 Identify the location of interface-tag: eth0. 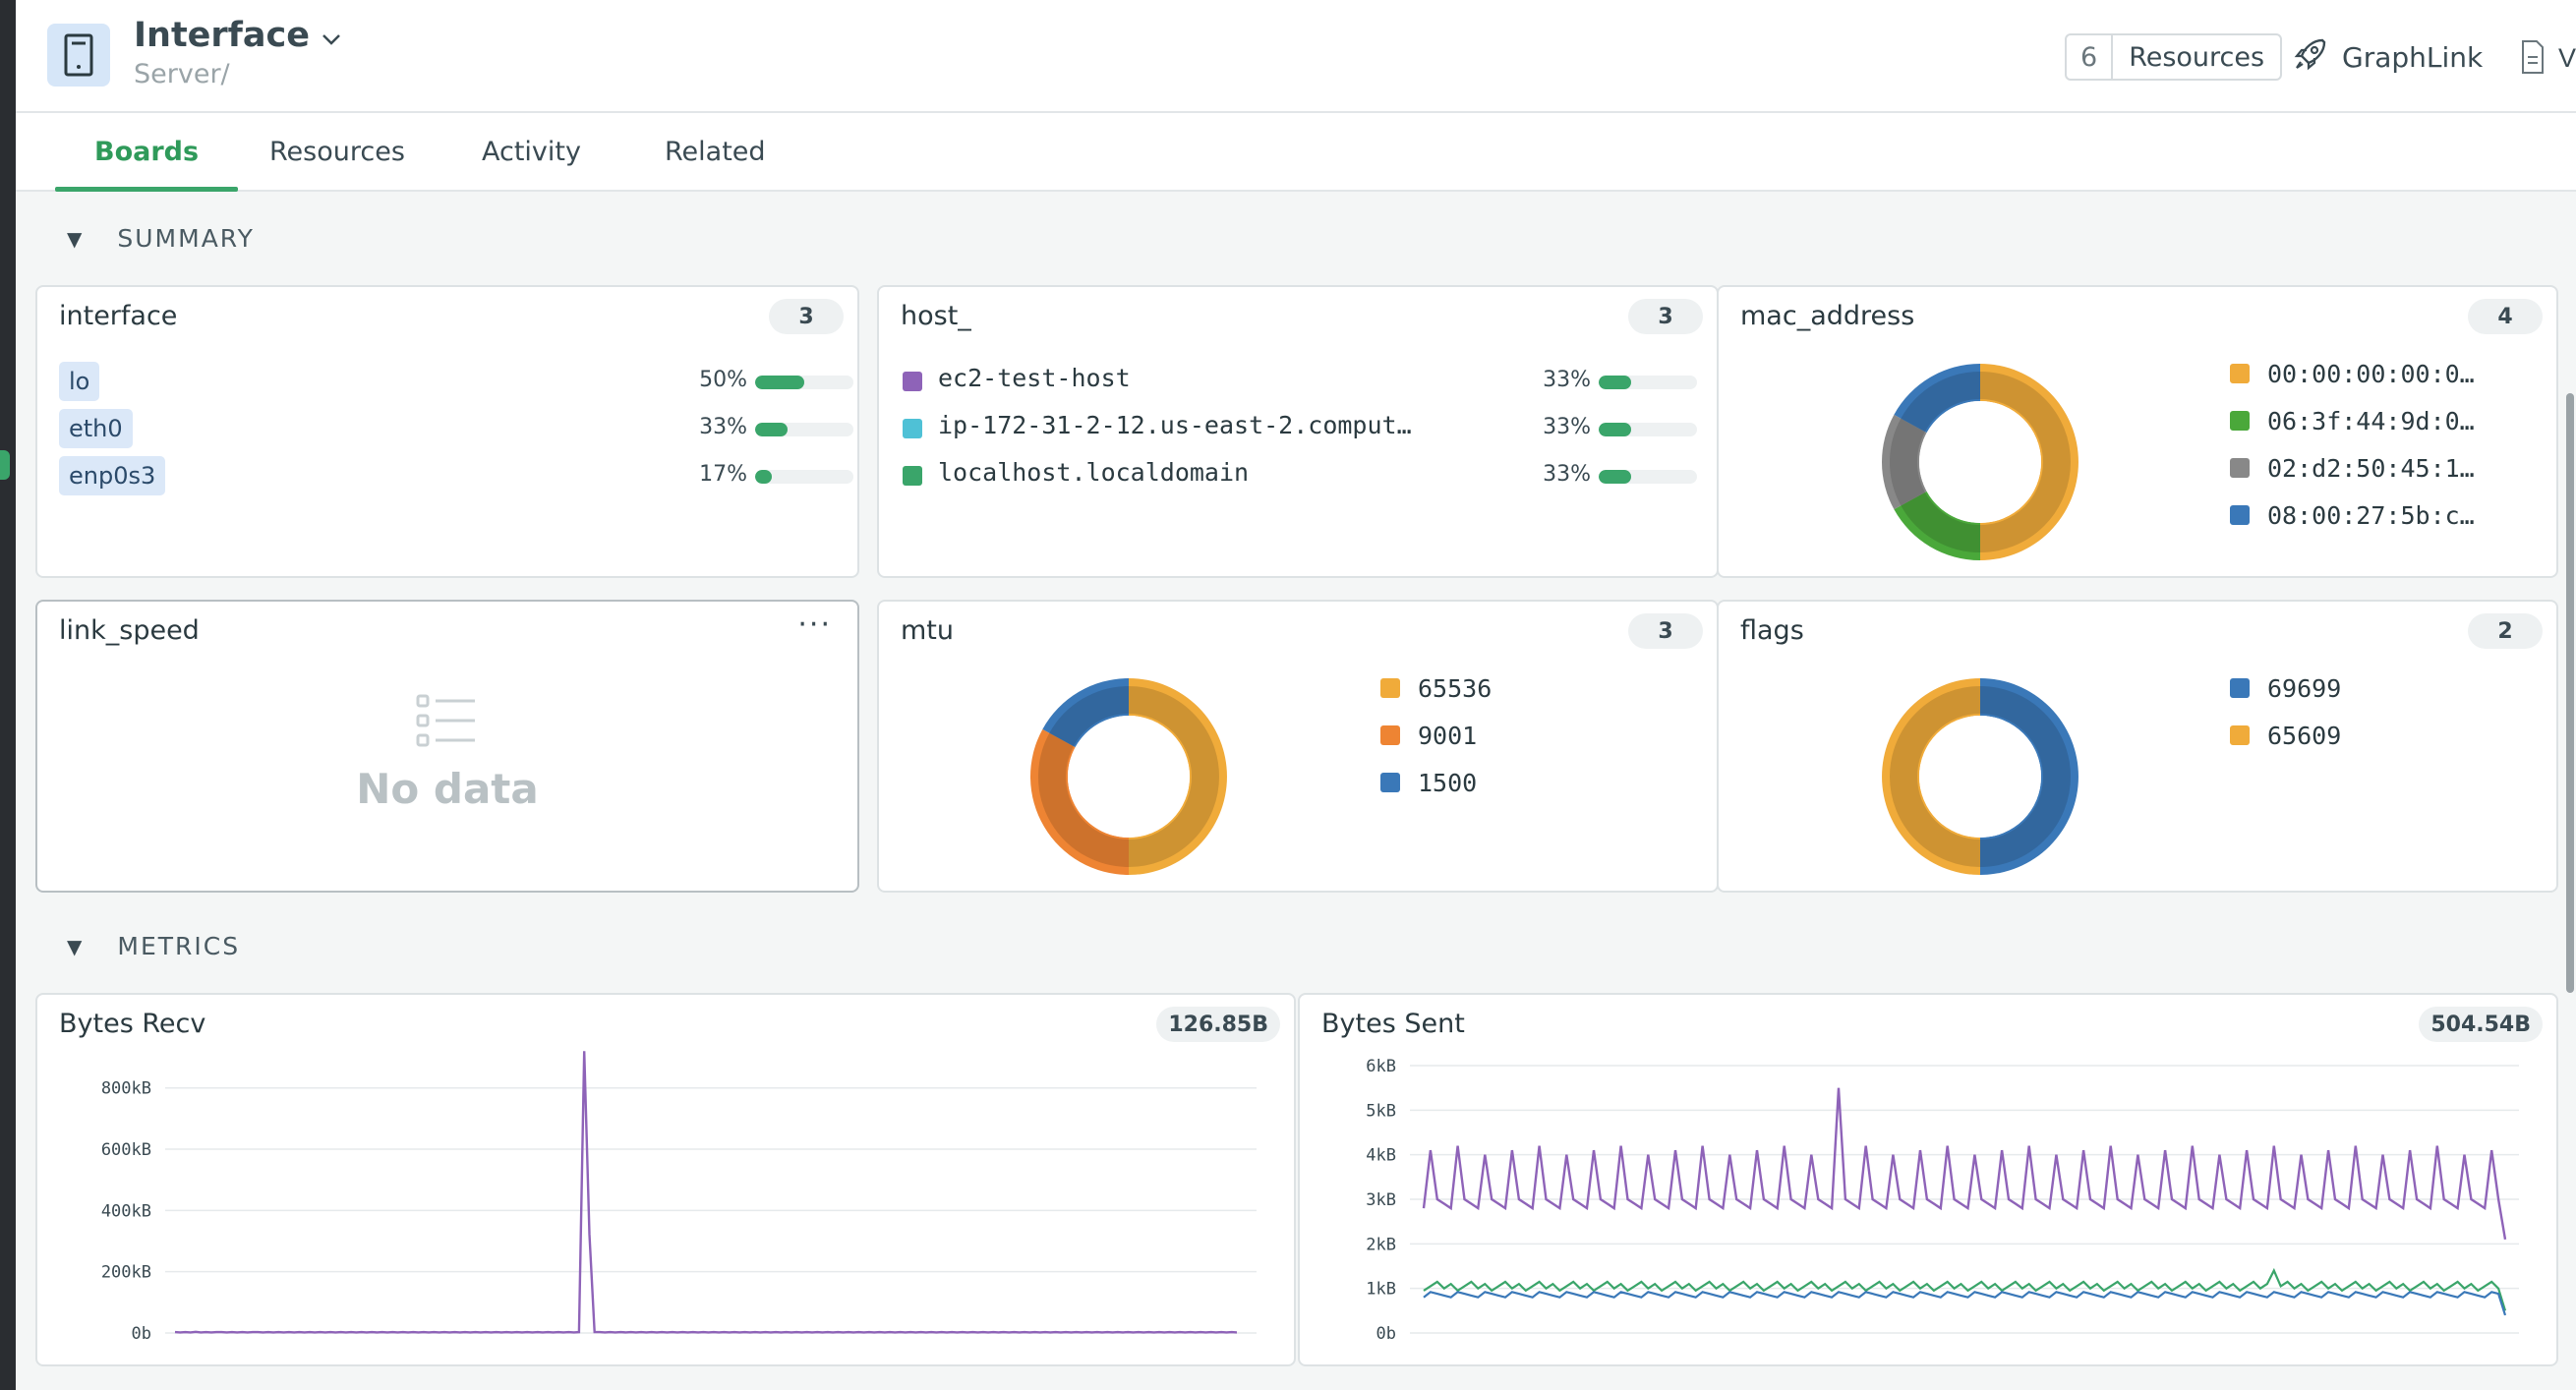
(96, 428).